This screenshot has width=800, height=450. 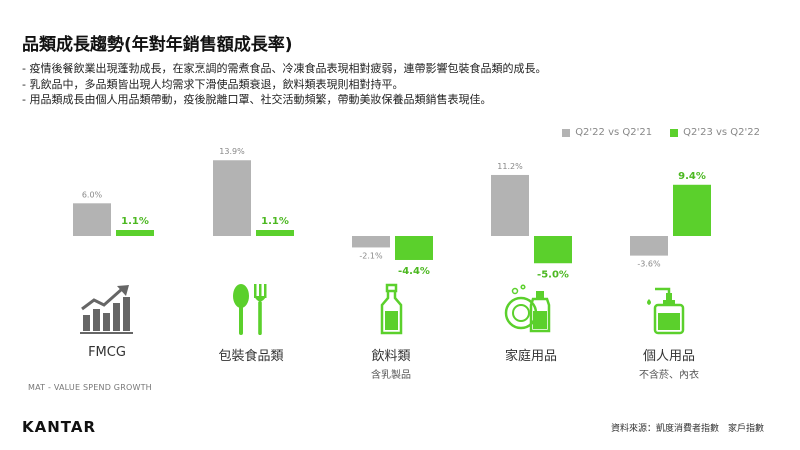 I want to click on category-label: 個人用品, so click(x=668, y=356).